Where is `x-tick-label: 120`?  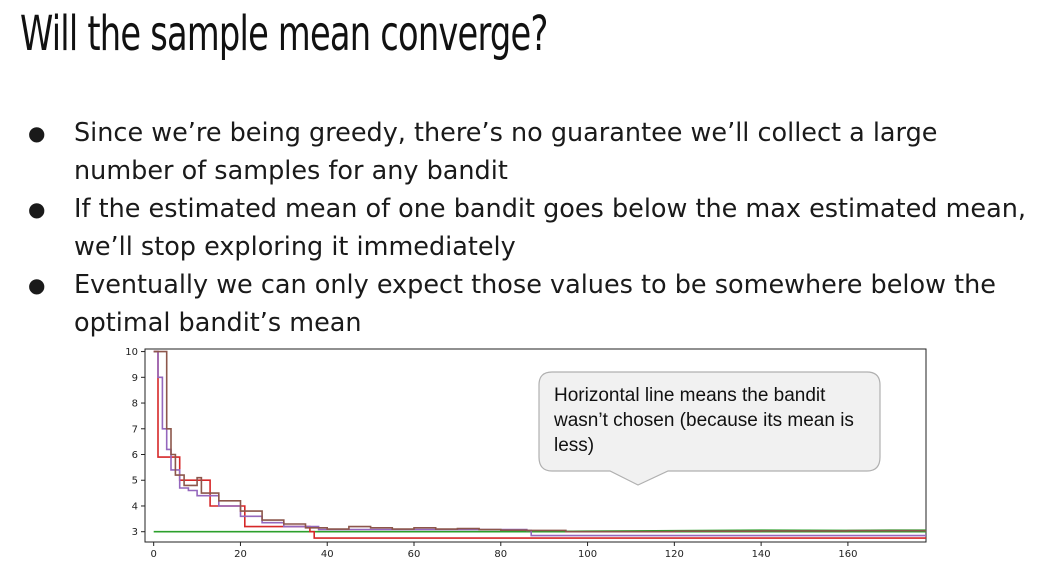 x-tick-label: 120 is located at coordinates (674, 554).